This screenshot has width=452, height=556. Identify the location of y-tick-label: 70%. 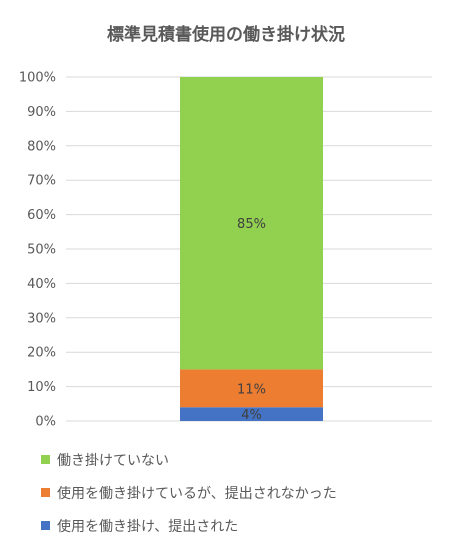
(41, 181).